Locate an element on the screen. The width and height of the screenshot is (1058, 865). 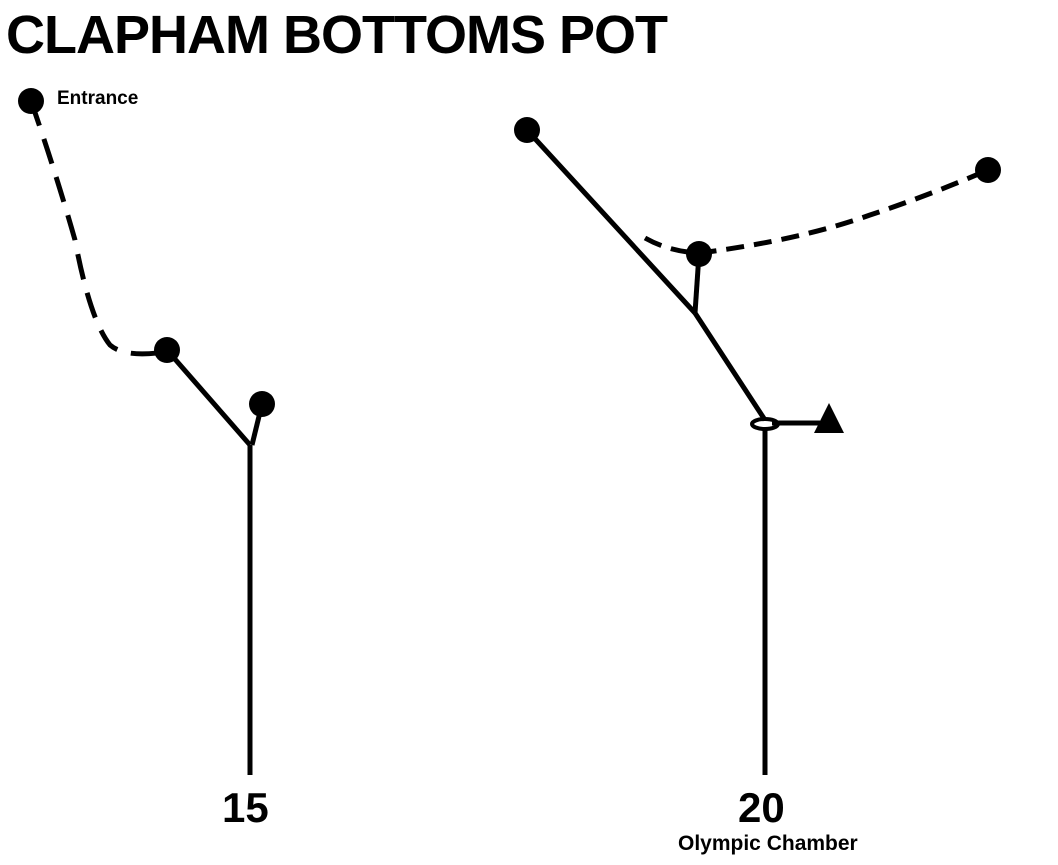
entrance-label: Entrance is located at coordinates (98, 98).